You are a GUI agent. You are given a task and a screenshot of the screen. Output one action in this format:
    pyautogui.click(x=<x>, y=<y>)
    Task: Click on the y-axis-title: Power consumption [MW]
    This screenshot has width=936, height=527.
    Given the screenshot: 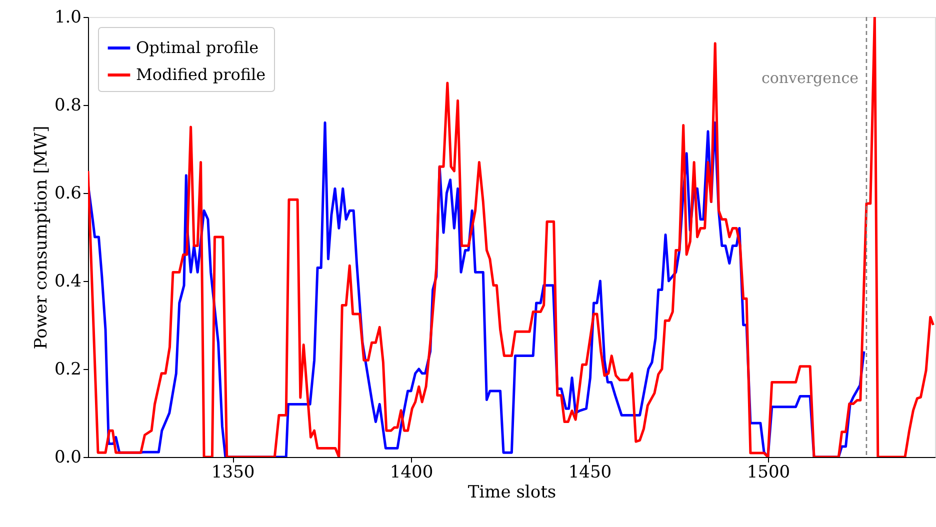 What is the action you would take?
    pyautogui.click(x=41, y=238)
    